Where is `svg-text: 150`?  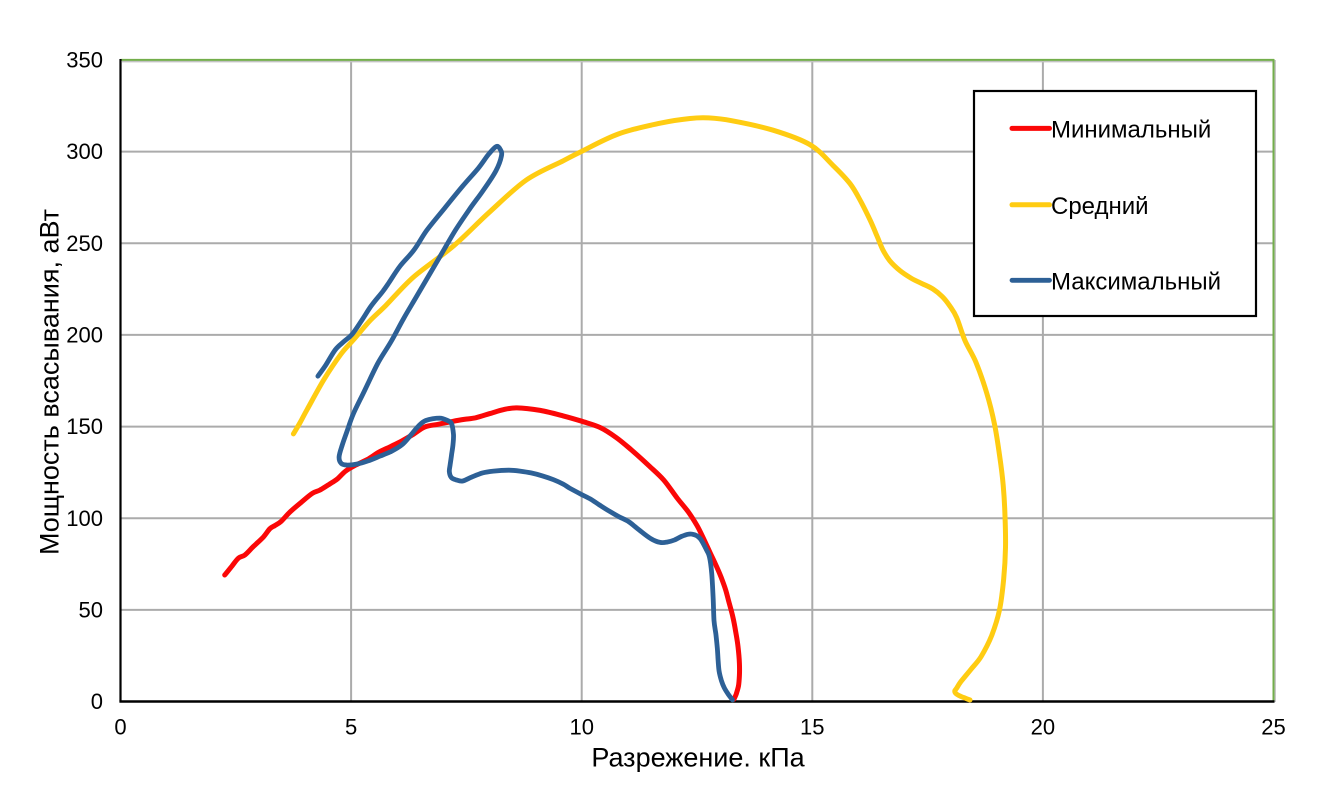
svg-text: 150 is located at coordinates (84, 426).